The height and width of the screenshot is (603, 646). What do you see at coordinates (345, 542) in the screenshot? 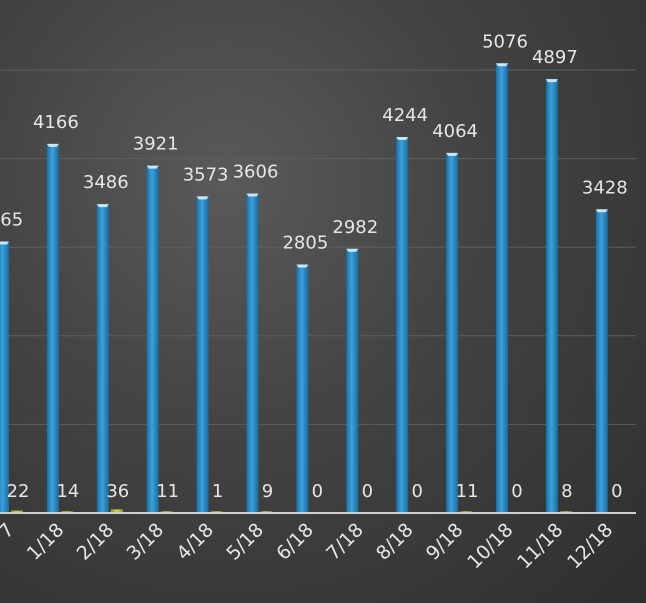
I see `x-tick-label: 7/18` at bounding box center [345, 542].